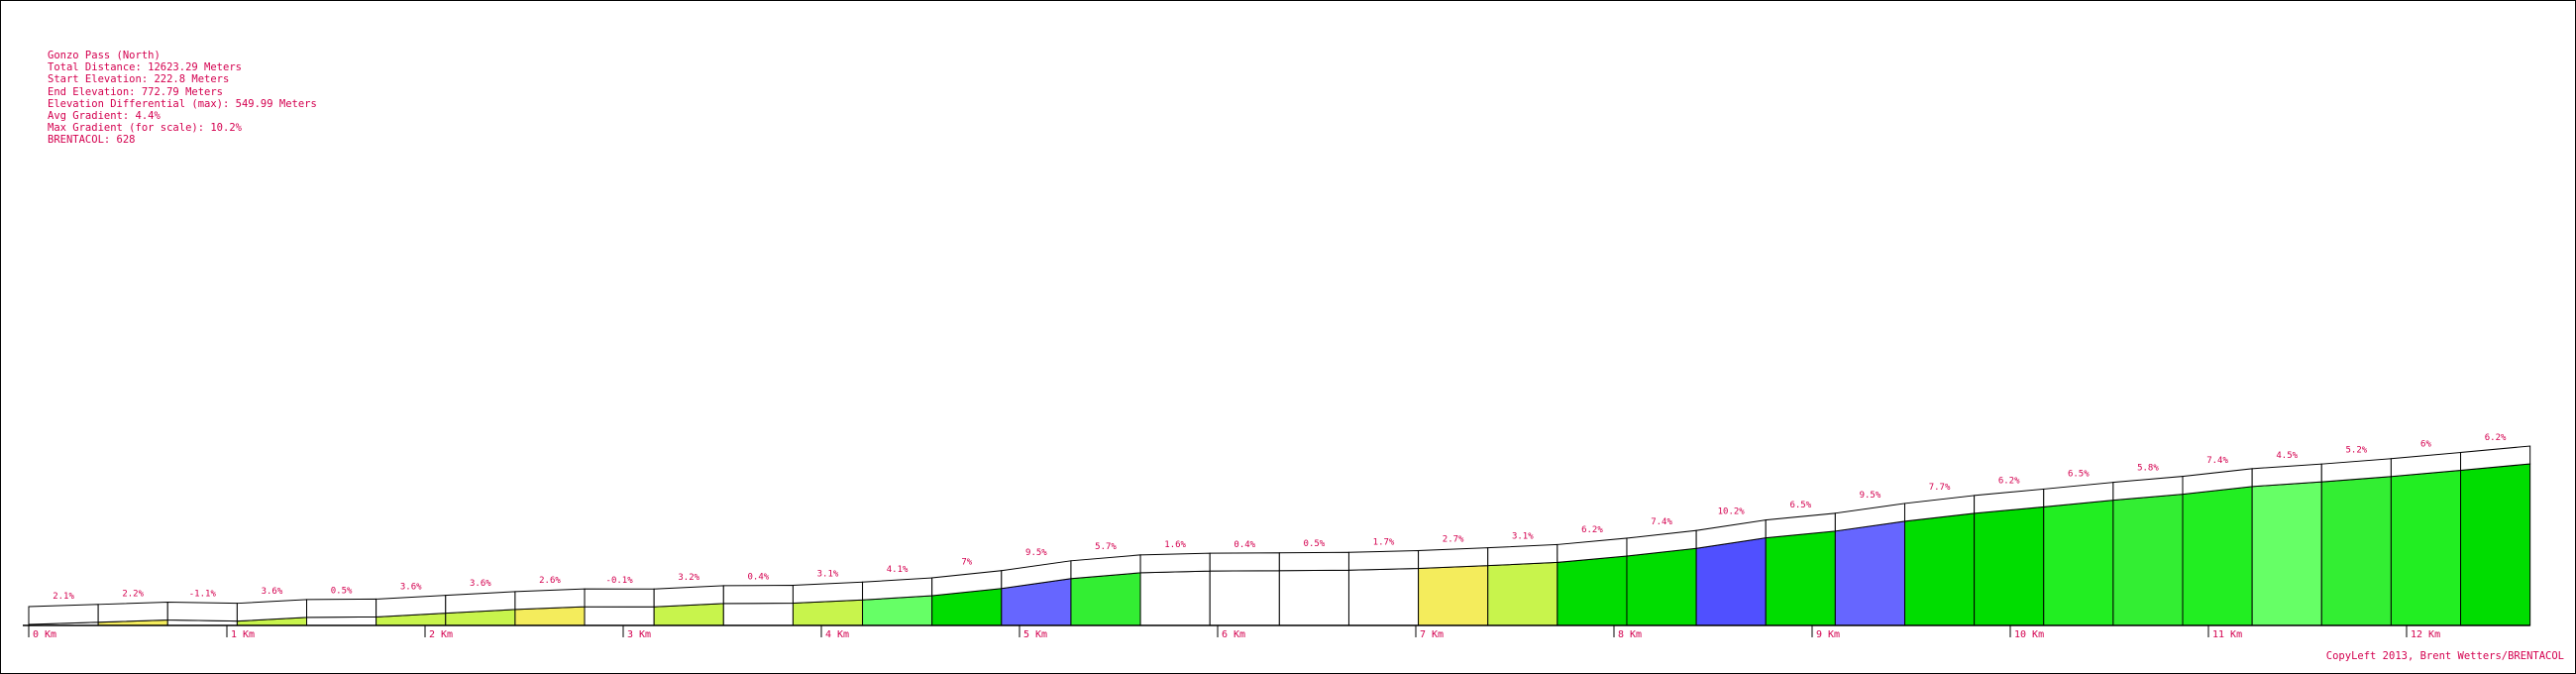 The image size is (2576, 674). What do you see at coordinates (145, 67) in the screenshot?
I see `info-total-distance: Total Distance: 12623.29 Meters` at bounding box center [145, 67].